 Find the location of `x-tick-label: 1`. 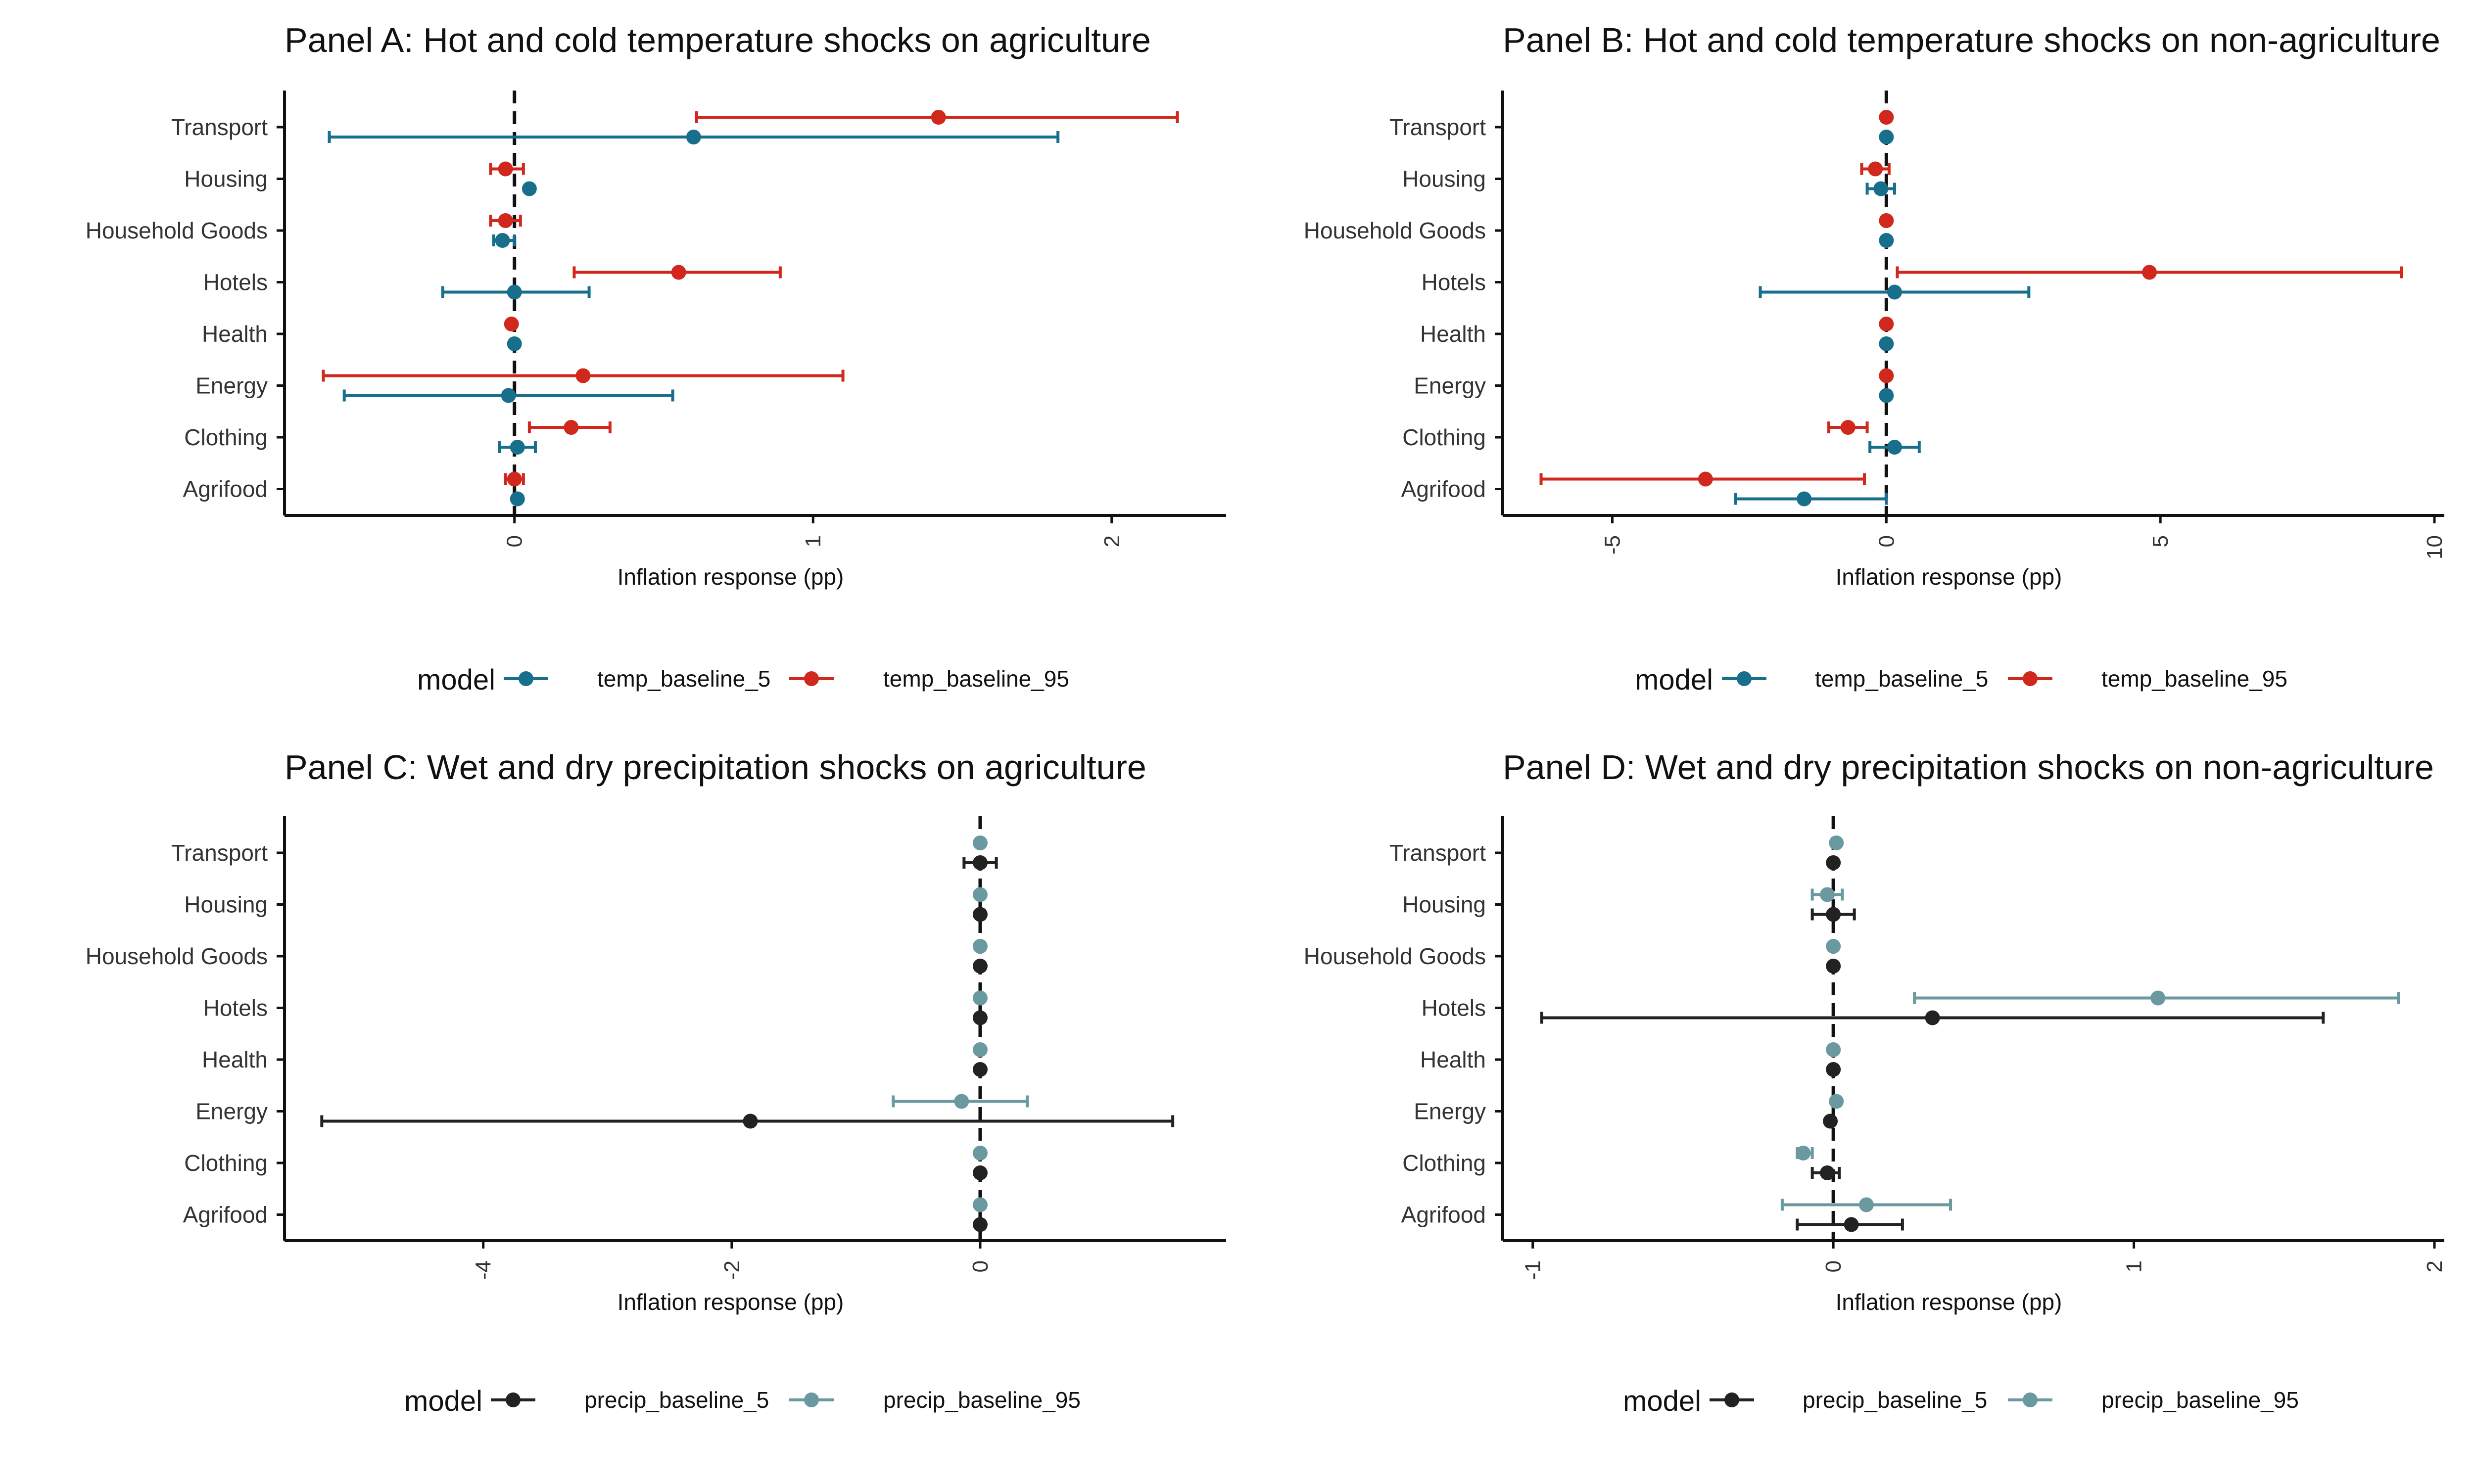

x-tick-label: 1 is located at coordinates (2134, 1266).